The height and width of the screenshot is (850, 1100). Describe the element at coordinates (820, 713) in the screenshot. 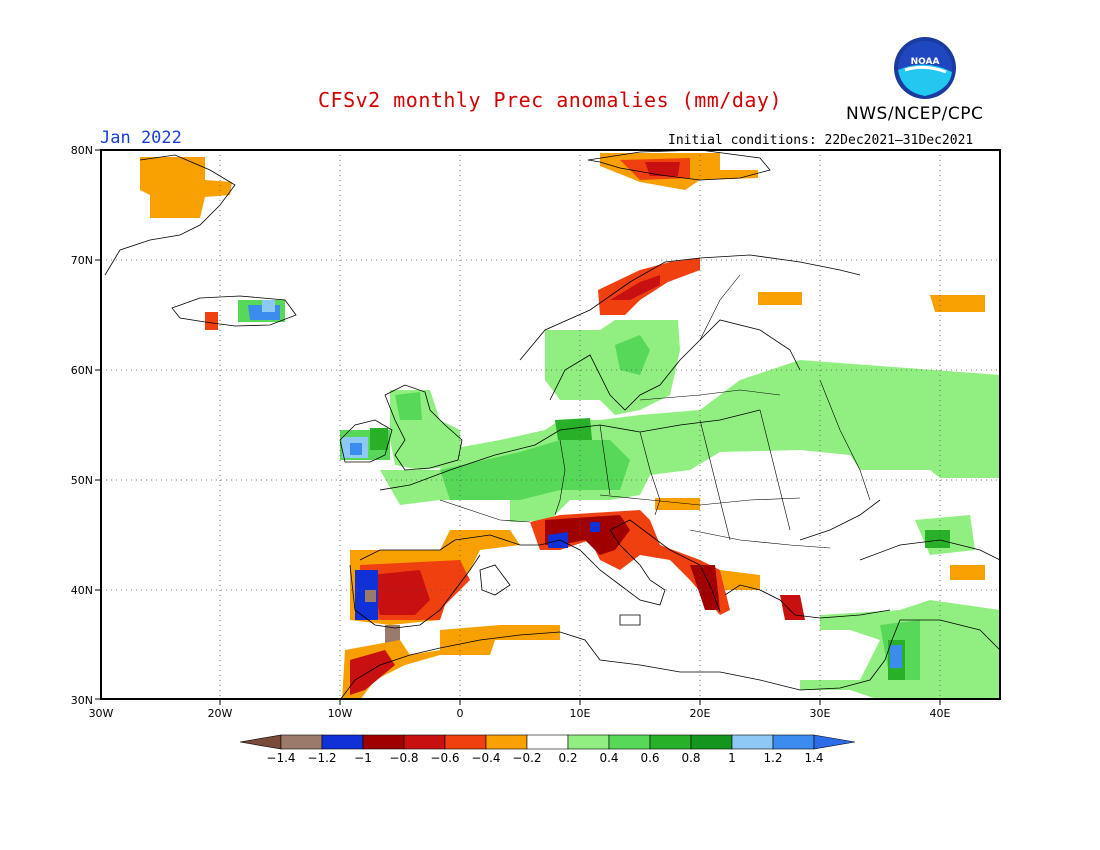

I see `lon-tick-label: 30E` at that location.